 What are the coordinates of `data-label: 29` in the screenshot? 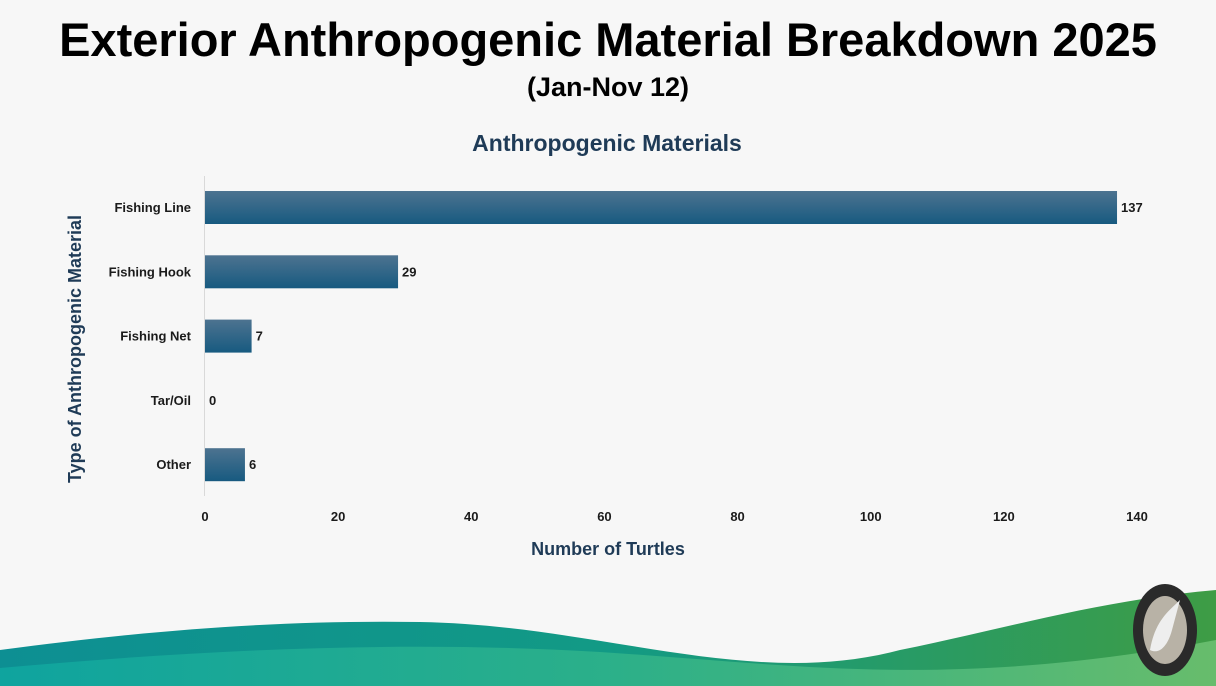 It's located at (409, 271).